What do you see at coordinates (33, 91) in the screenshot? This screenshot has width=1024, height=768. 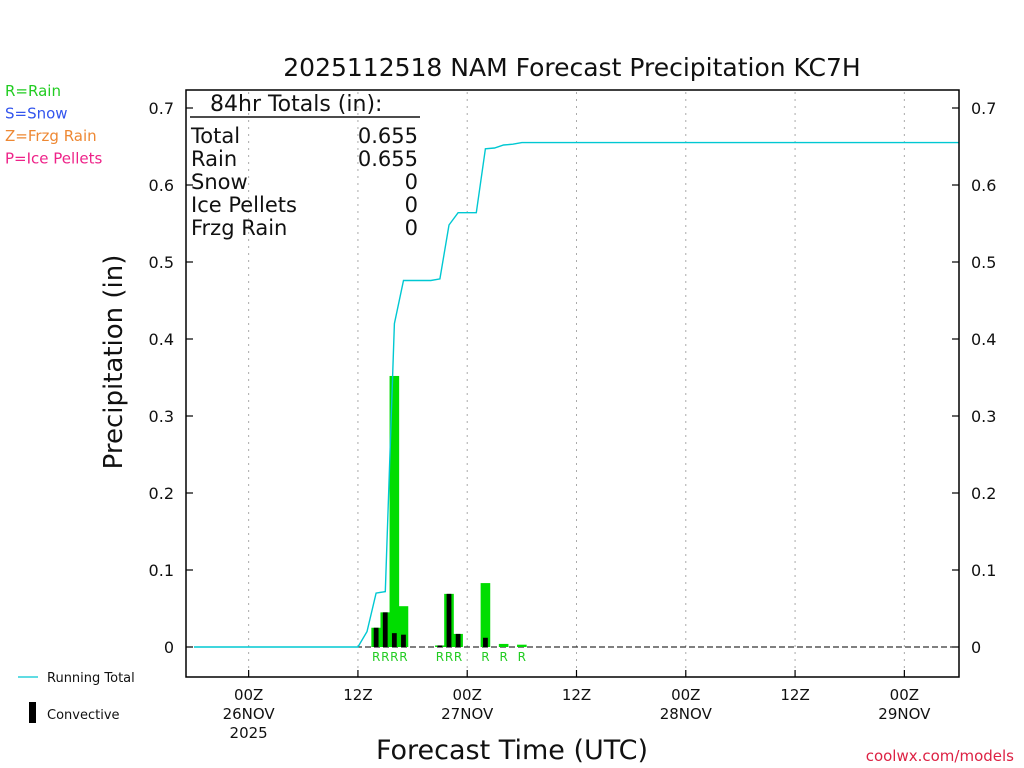 I see `type-key-item: R=Rain` at bounding box center [33, 91].